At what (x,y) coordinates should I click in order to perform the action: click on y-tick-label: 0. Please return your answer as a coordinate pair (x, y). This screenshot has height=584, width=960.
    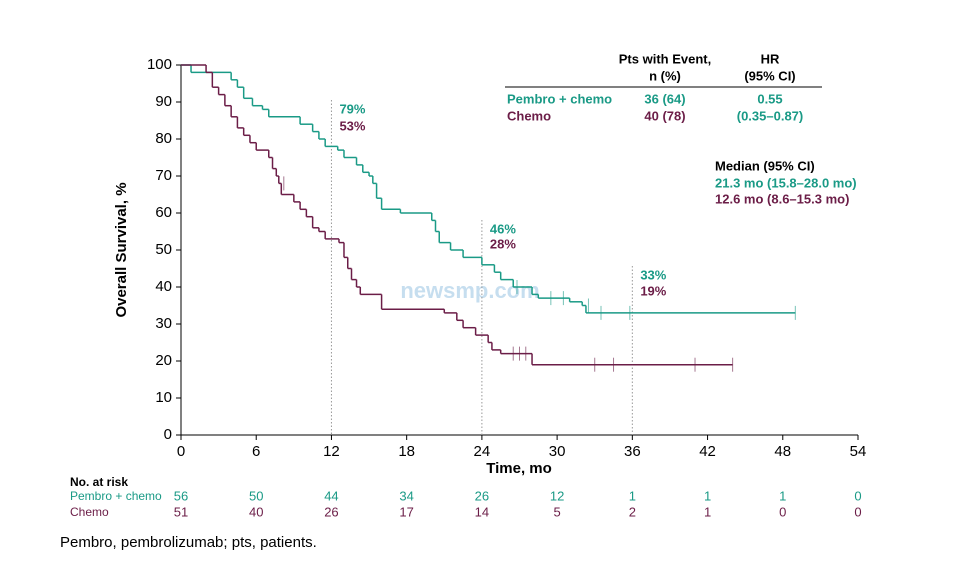
    Looking at the image, I should click on (168, 434).